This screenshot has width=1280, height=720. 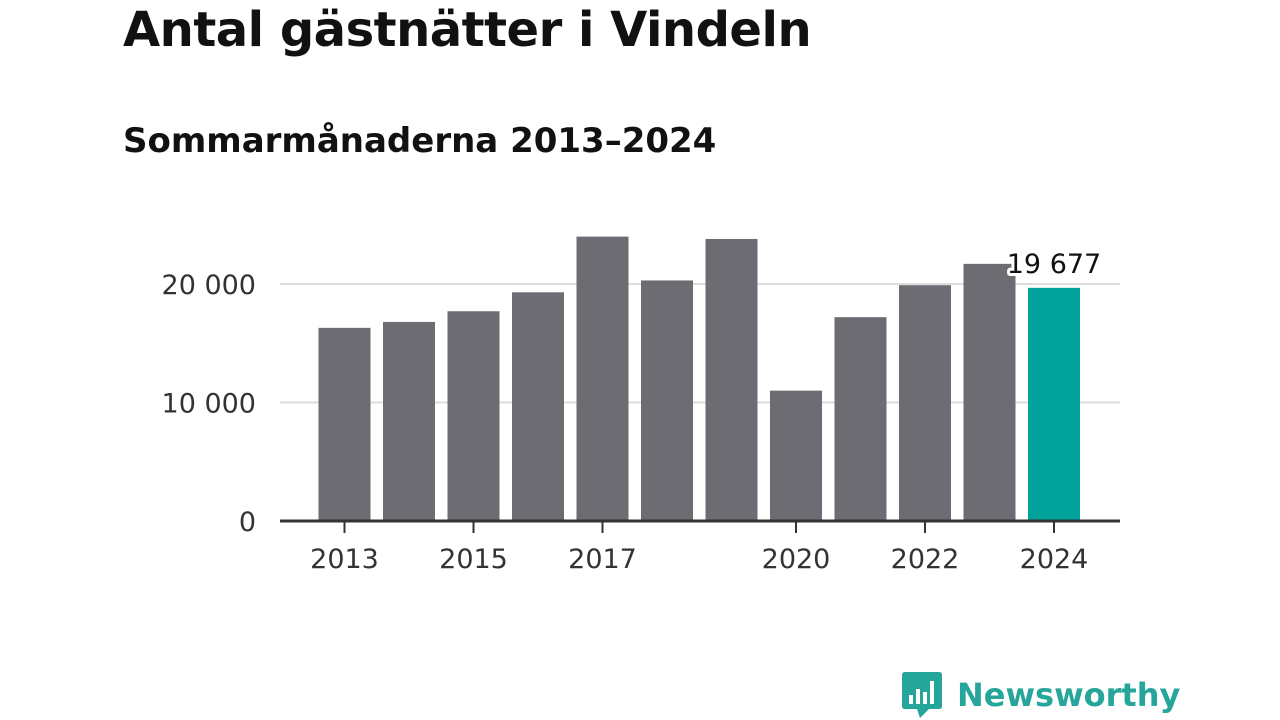 I want to click on newsworthy-logo-icon, so click(x=922, y=695).